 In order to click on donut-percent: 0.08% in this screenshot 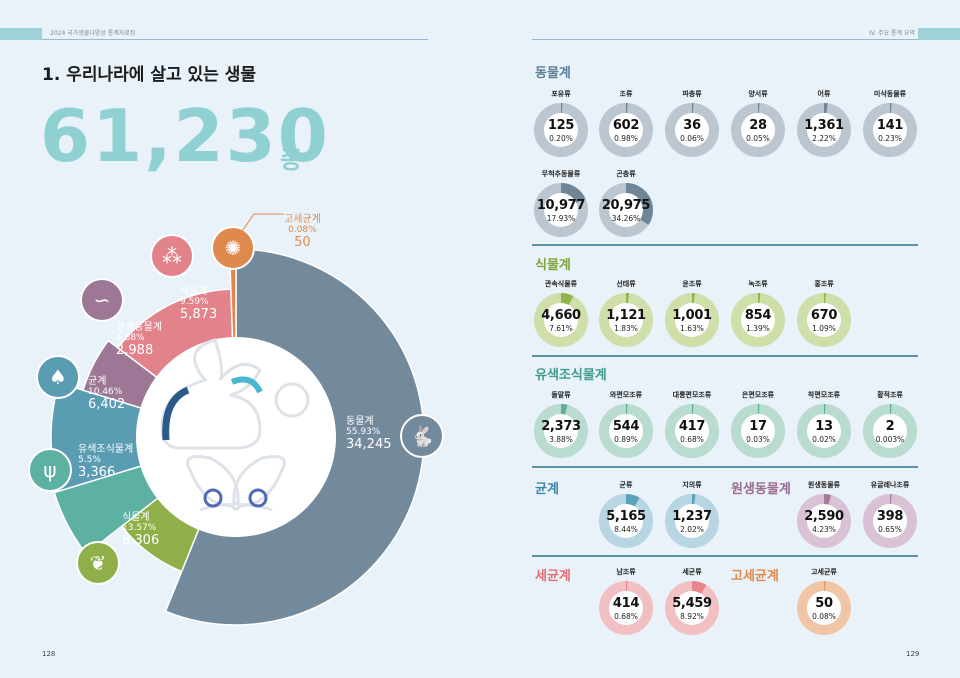, I will do `click(824, 616)`.